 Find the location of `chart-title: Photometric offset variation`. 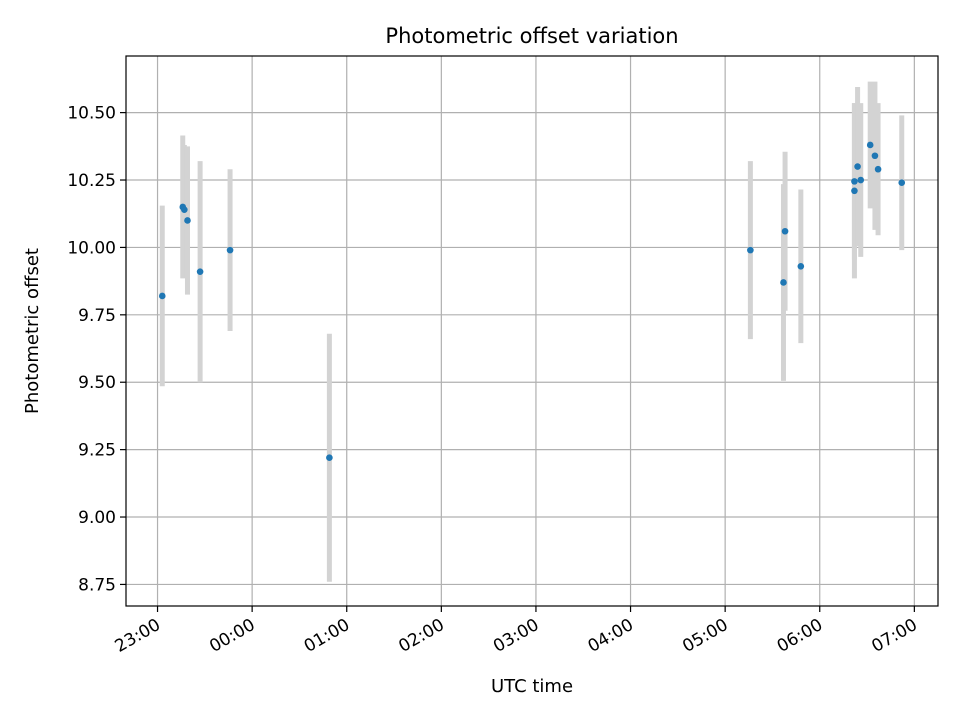

chart-title: Photometric offset variation is located at coordinates (531, 36).